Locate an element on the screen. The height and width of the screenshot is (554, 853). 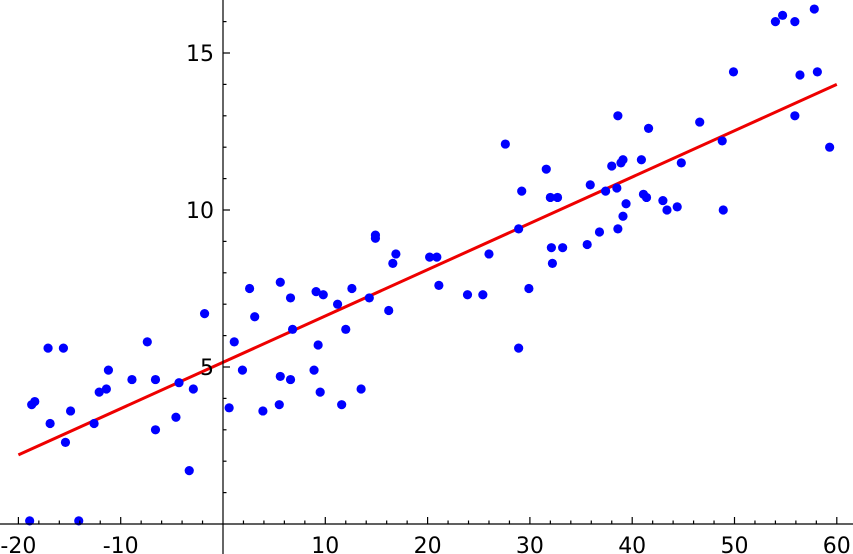
y-tick-label: 15 is located at coordinates (200, 54).